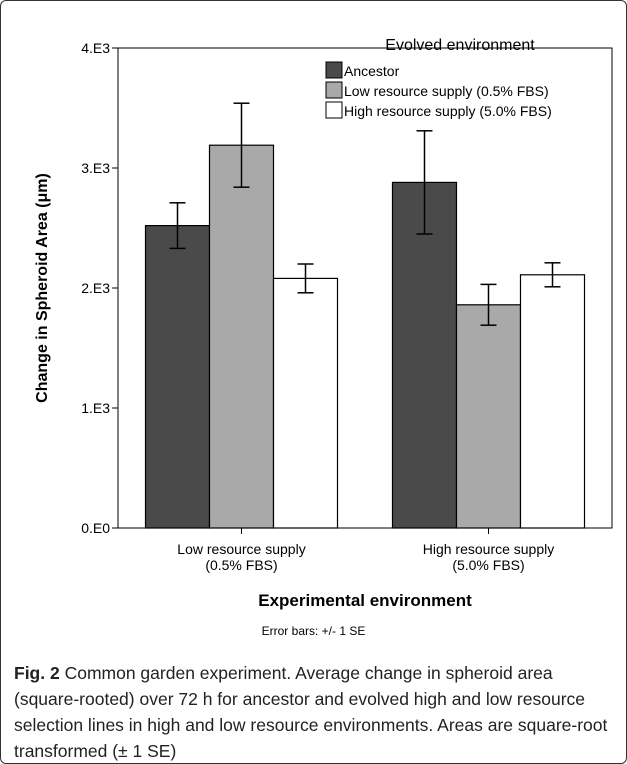 Image resolution: width=627 pixels, height=764 pixels. Describe the element at coordinates (372, 71) in the screenshot. I see `legend-label: Ancestor` at that location.